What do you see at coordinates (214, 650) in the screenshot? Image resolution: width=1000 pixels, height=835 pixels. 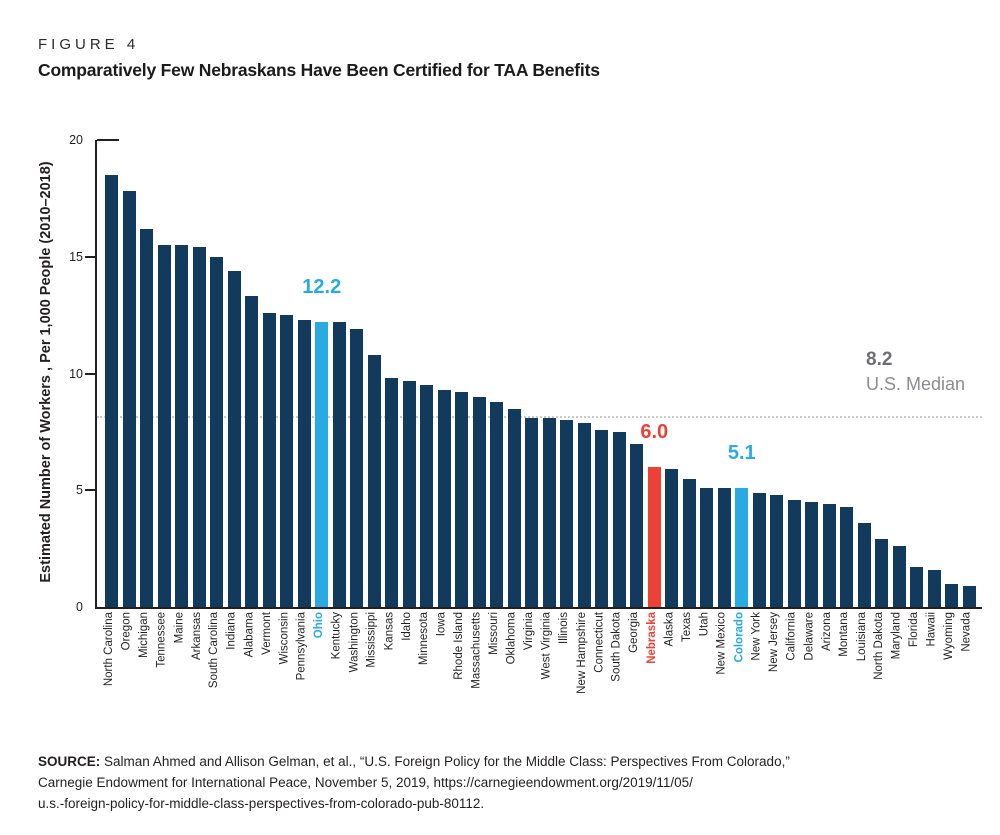 I see `x-axis-label: South Carolina` at bounding box center [214, 650].